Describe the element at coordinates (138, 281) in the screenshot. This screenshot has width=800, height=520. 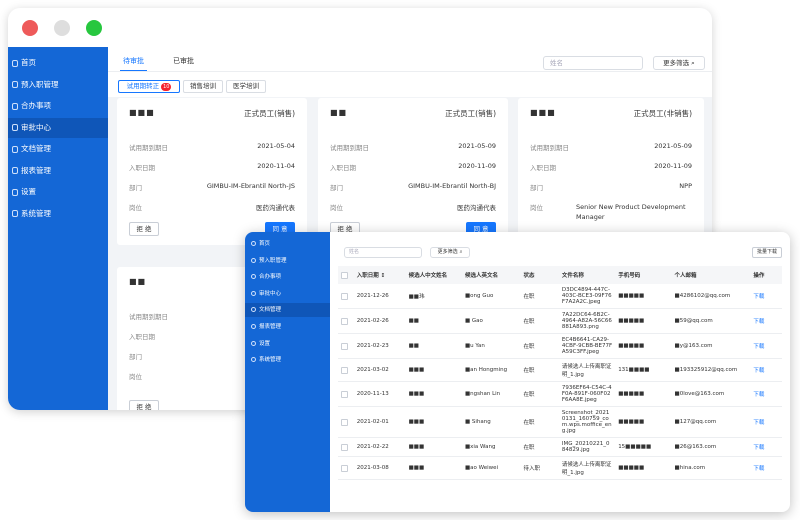
I see `card-name: ■■` at that location.